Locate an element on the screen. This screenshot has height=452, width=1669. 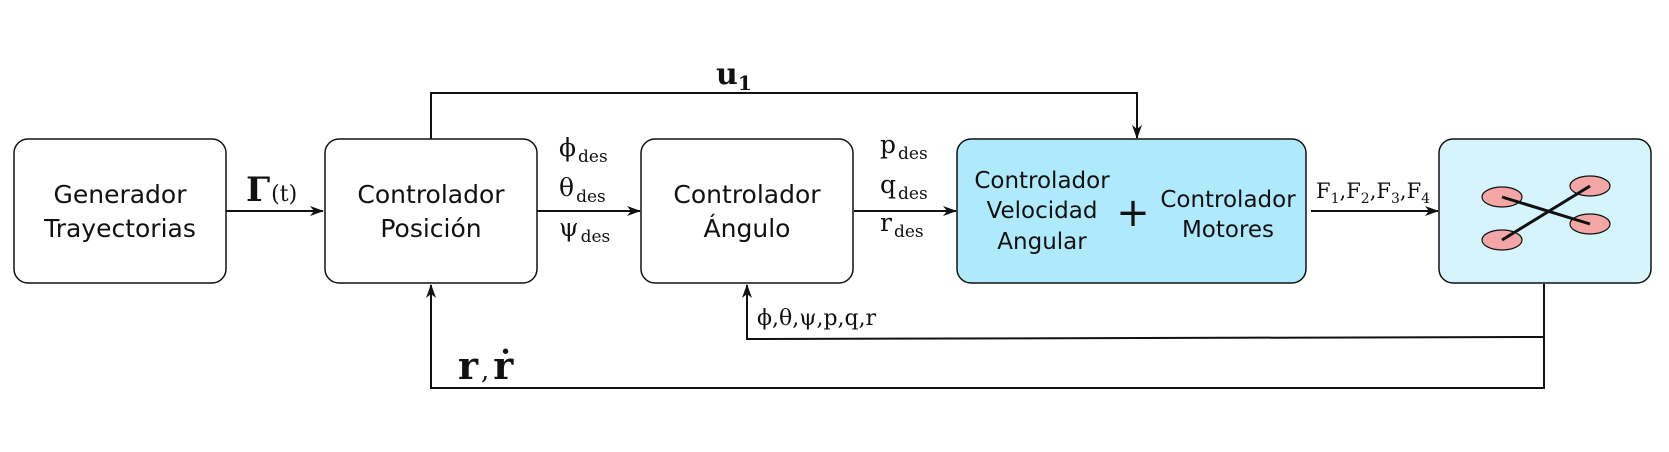
r-des-label: r des is located at coordinates (902, 225).